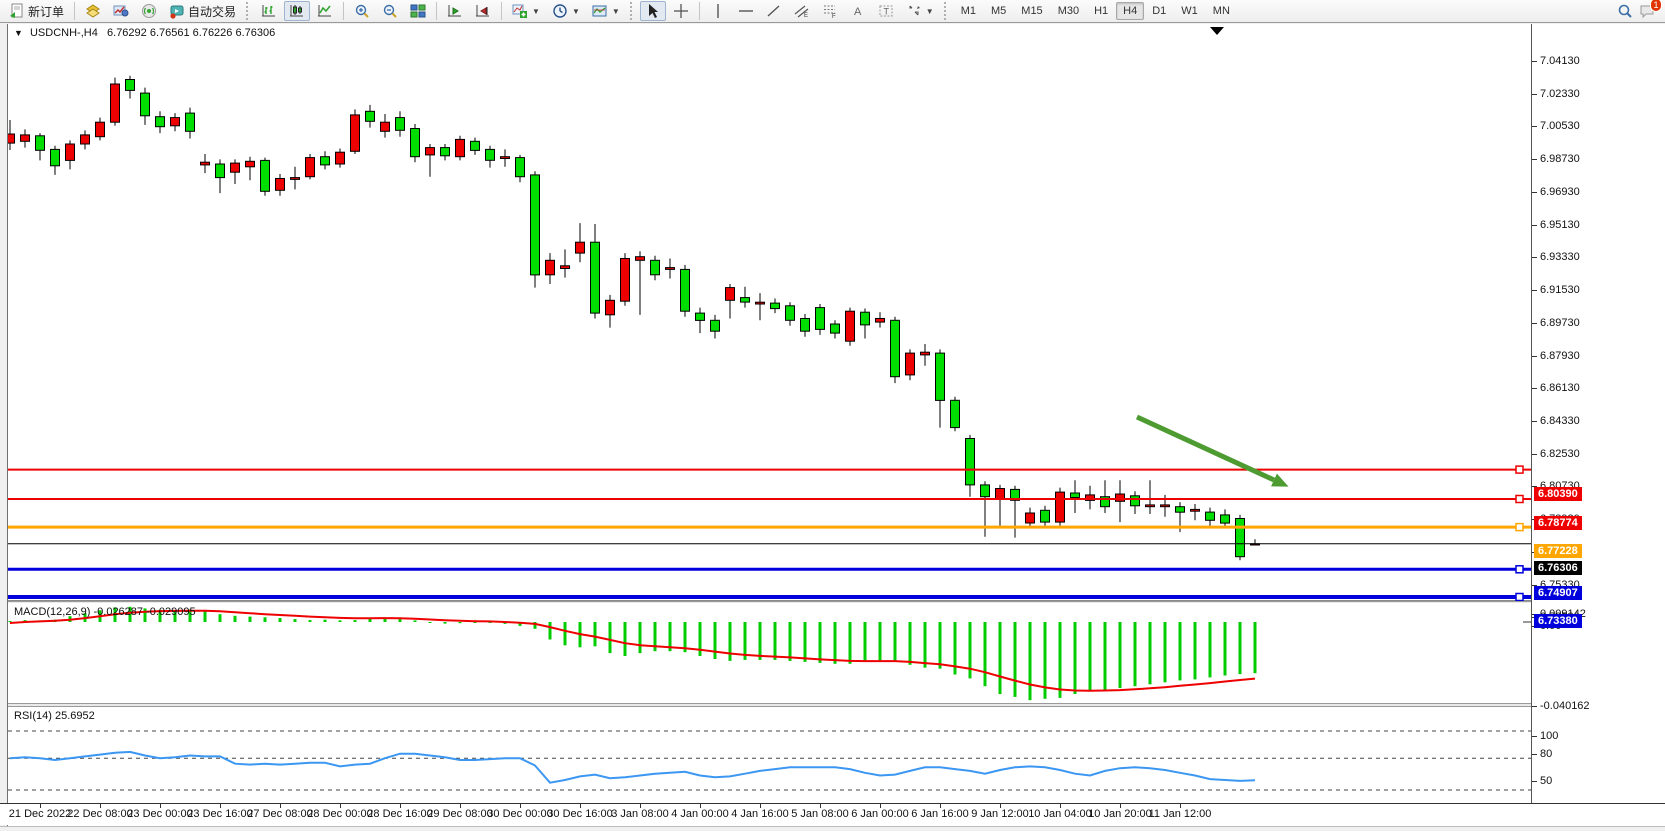 The width and height of the screenshot is (1665, 831). Describe the element at coordinates (769, 665) in the screenshot. I see `macd-canvas` at that location.